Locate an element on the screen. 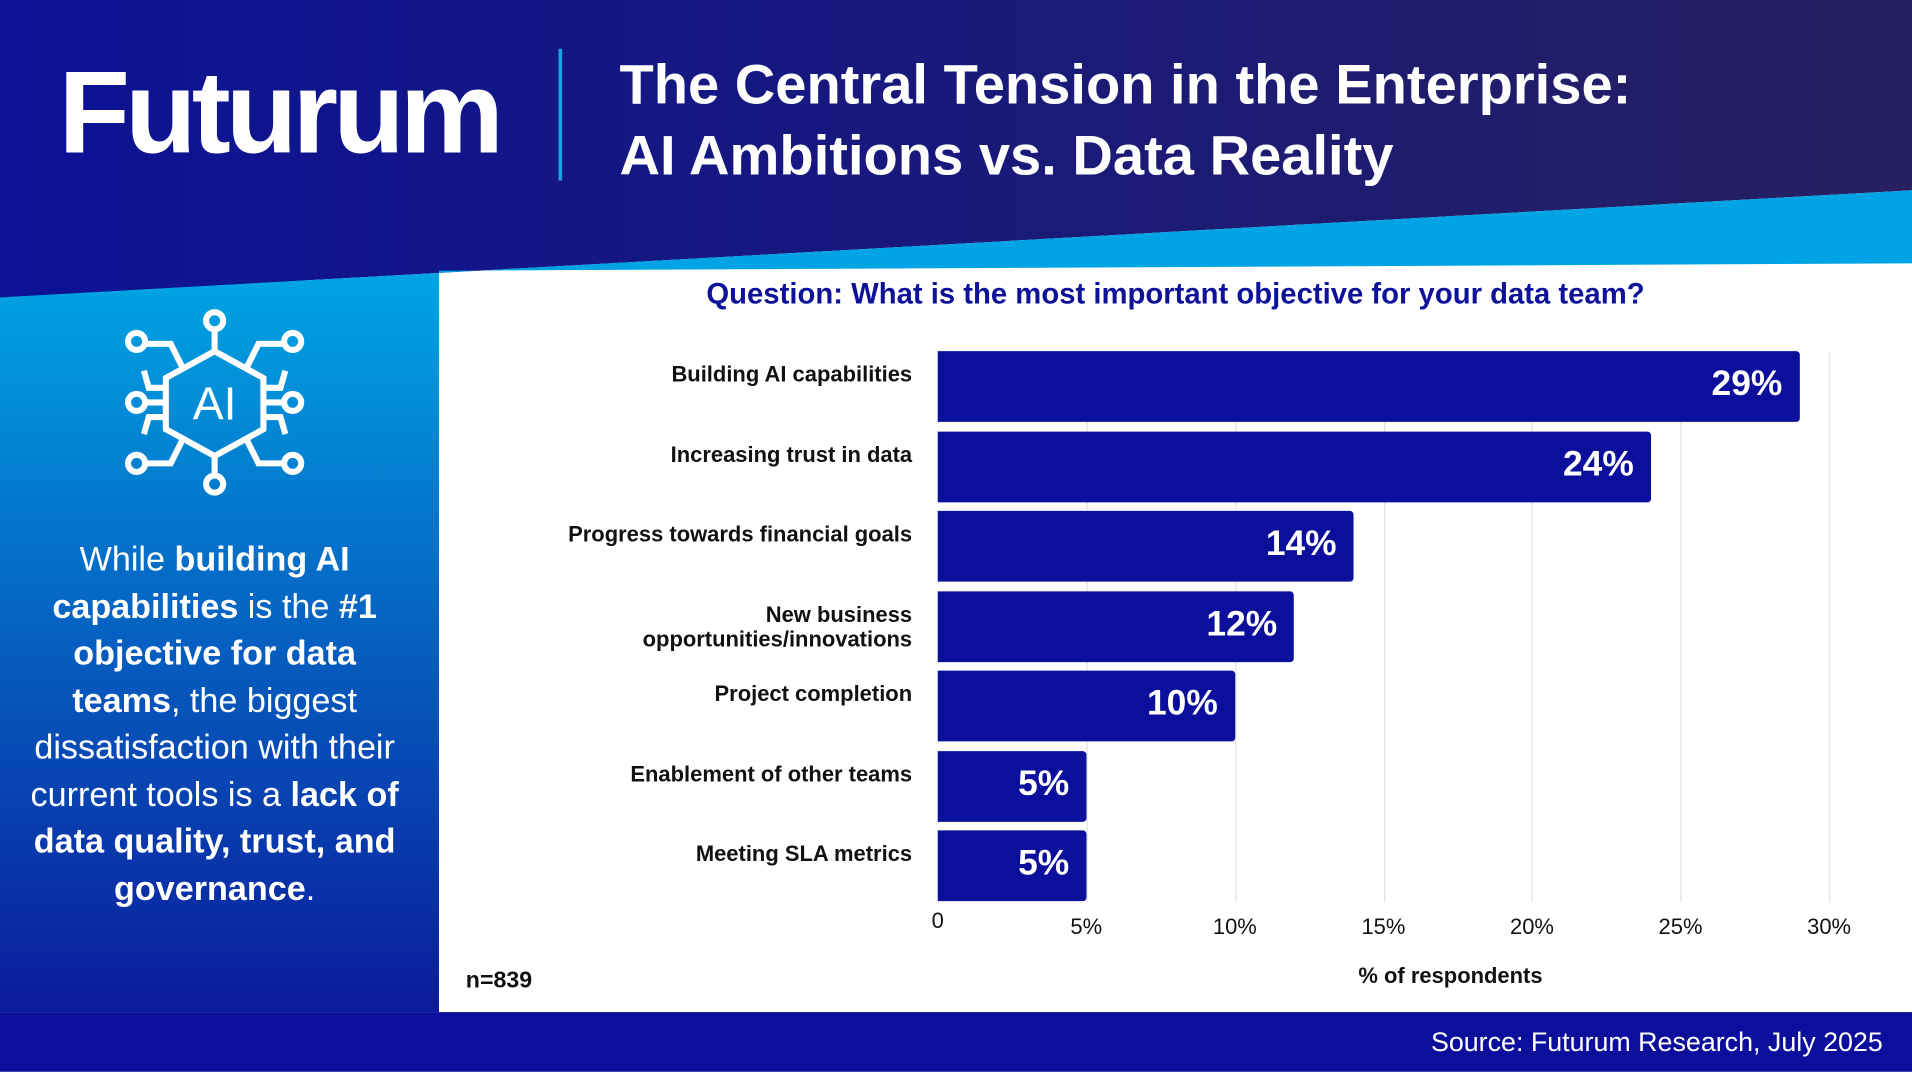 The height and width of the screenshot is (1072, 1912). ai-chip-icon: AI is located at coordinates (214, 402).